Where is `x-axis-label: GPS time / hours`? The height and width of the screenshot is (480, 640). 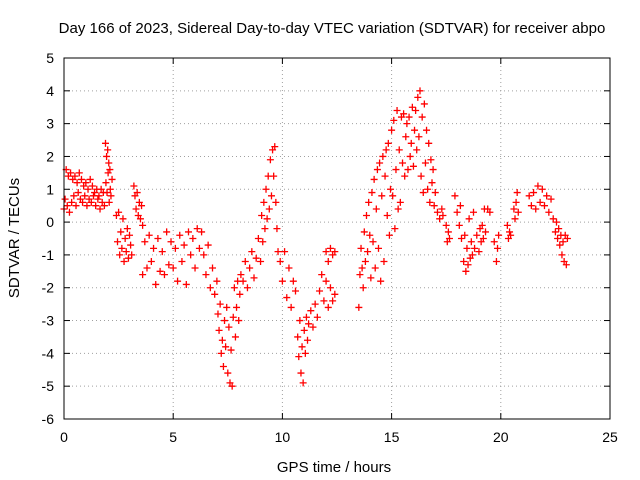 x-axis-label: GPS time / hours is located at coordinates (334, 467).